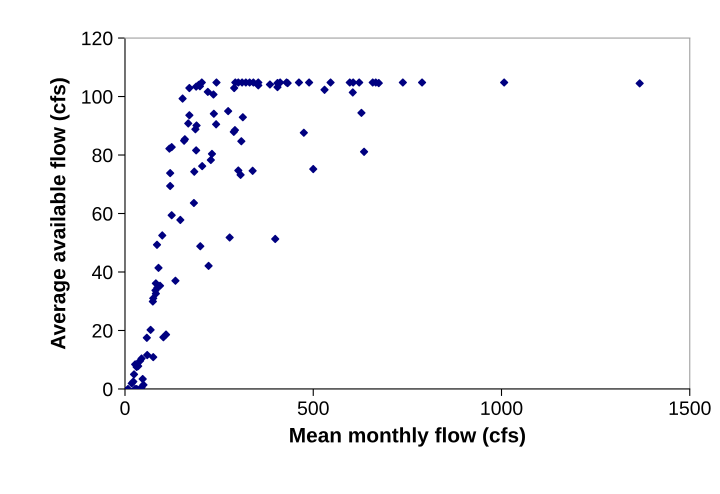 Image resolution: width=720 pixels, height=494 pixels. I want to click on y-tick-label: 80, so click(102, 155).